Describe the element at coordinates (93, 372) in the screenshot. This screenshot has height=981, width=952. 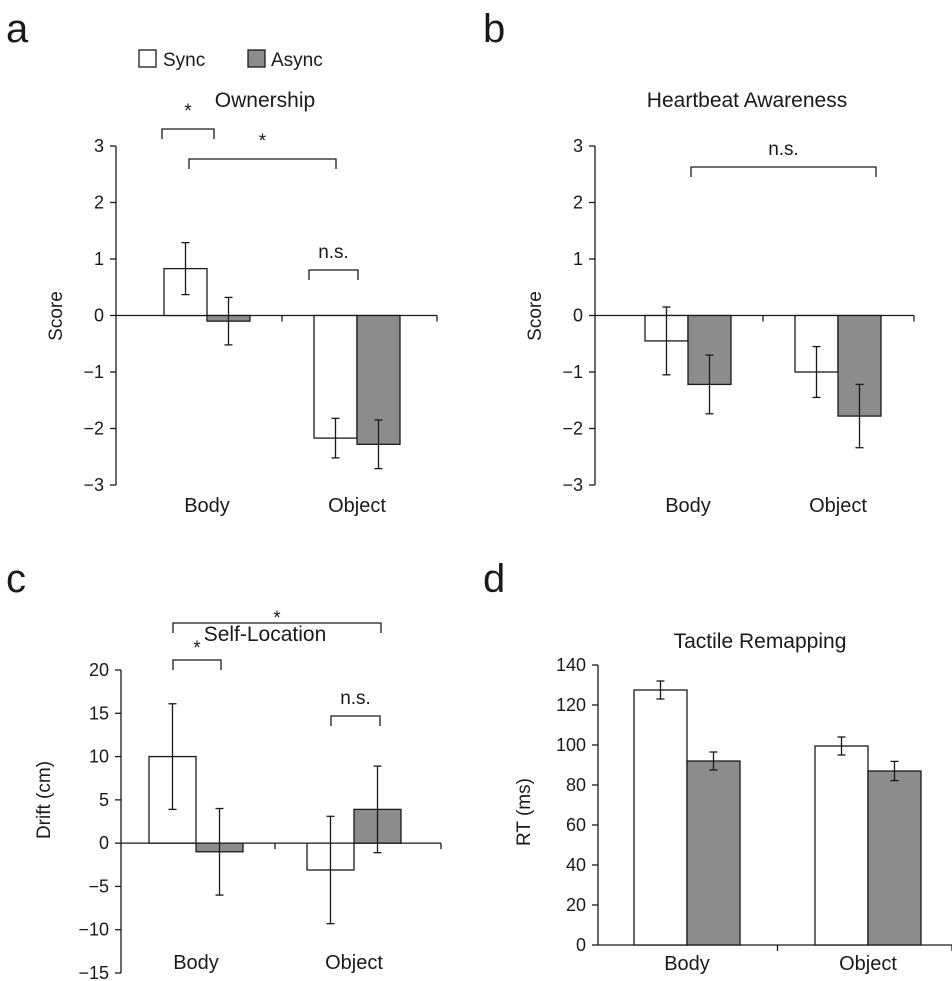
I see `panel-a-y-tick-label: −1` at that location.